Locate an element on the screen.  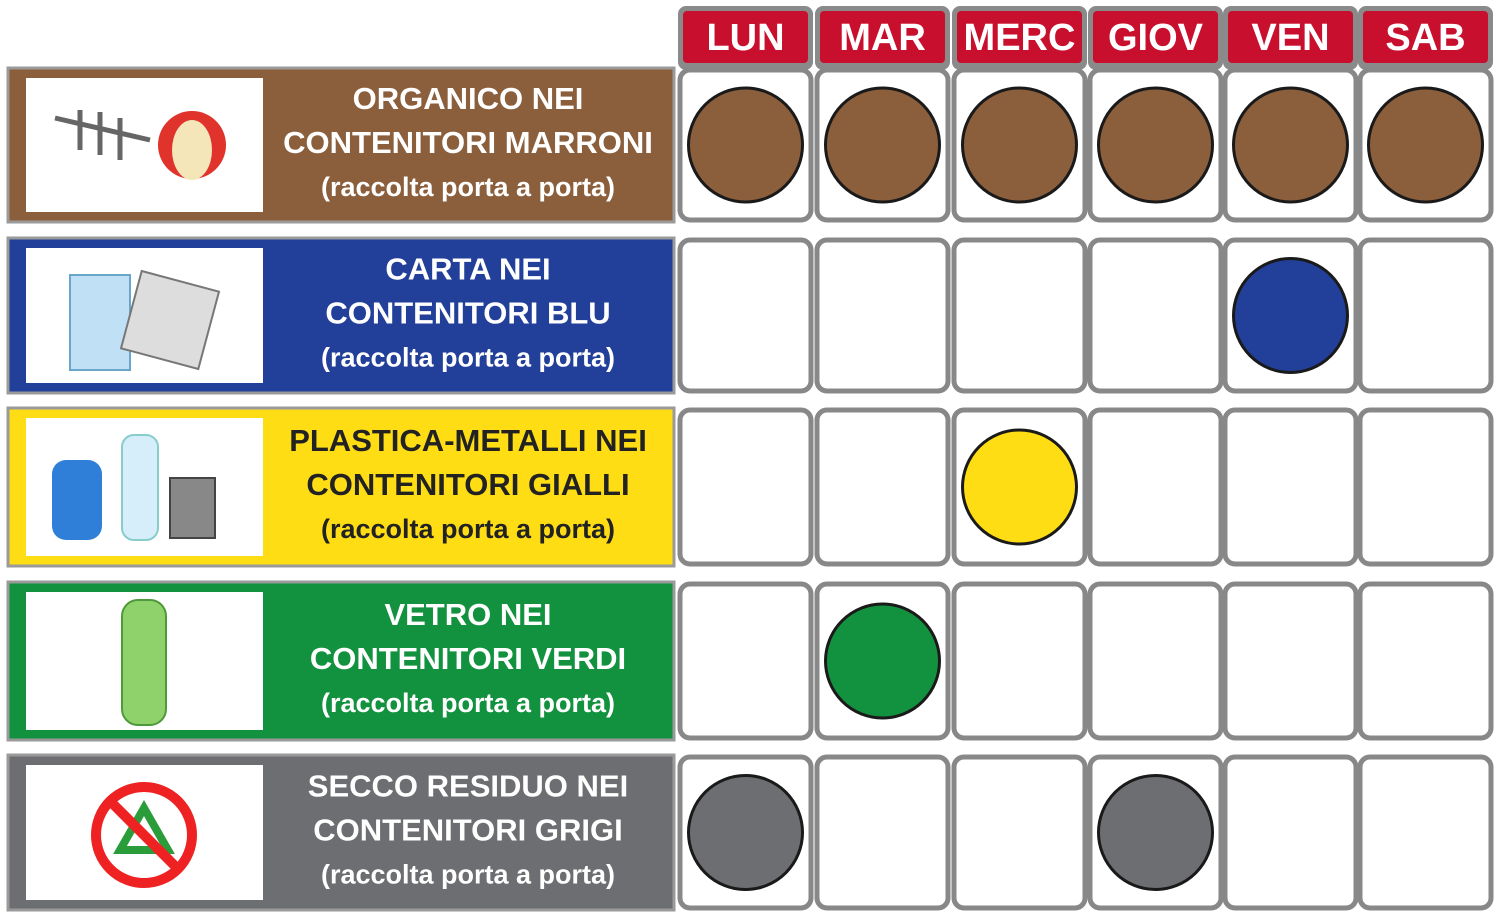
category-title: ORGANICO NEI is located at coordinates (468, 98).